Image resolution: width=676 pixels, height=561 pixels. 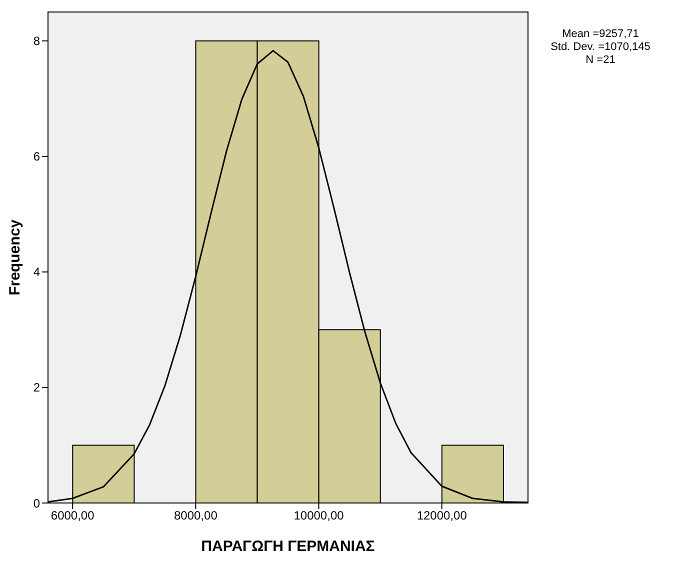 What do you see at coordinates (600, 34) in the screenshot?
I see `text: Mean =9257,71` at bounding box center [600, 34].